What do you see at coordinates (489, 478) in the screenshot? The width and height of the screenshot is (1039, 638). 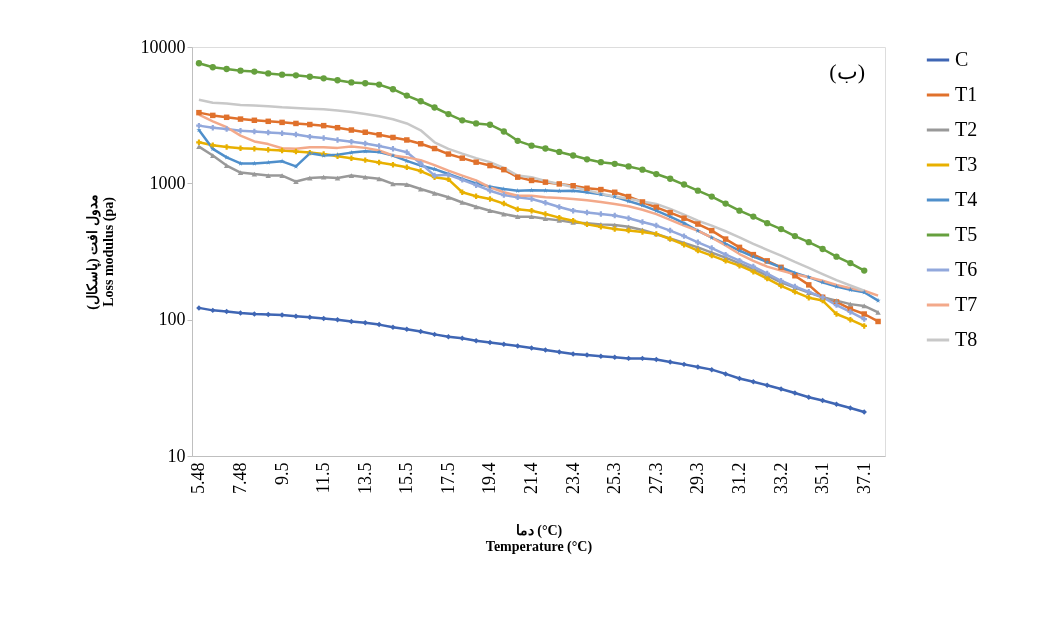 I see `x-tick-label: 19.4` at bounding box center [489, 478].